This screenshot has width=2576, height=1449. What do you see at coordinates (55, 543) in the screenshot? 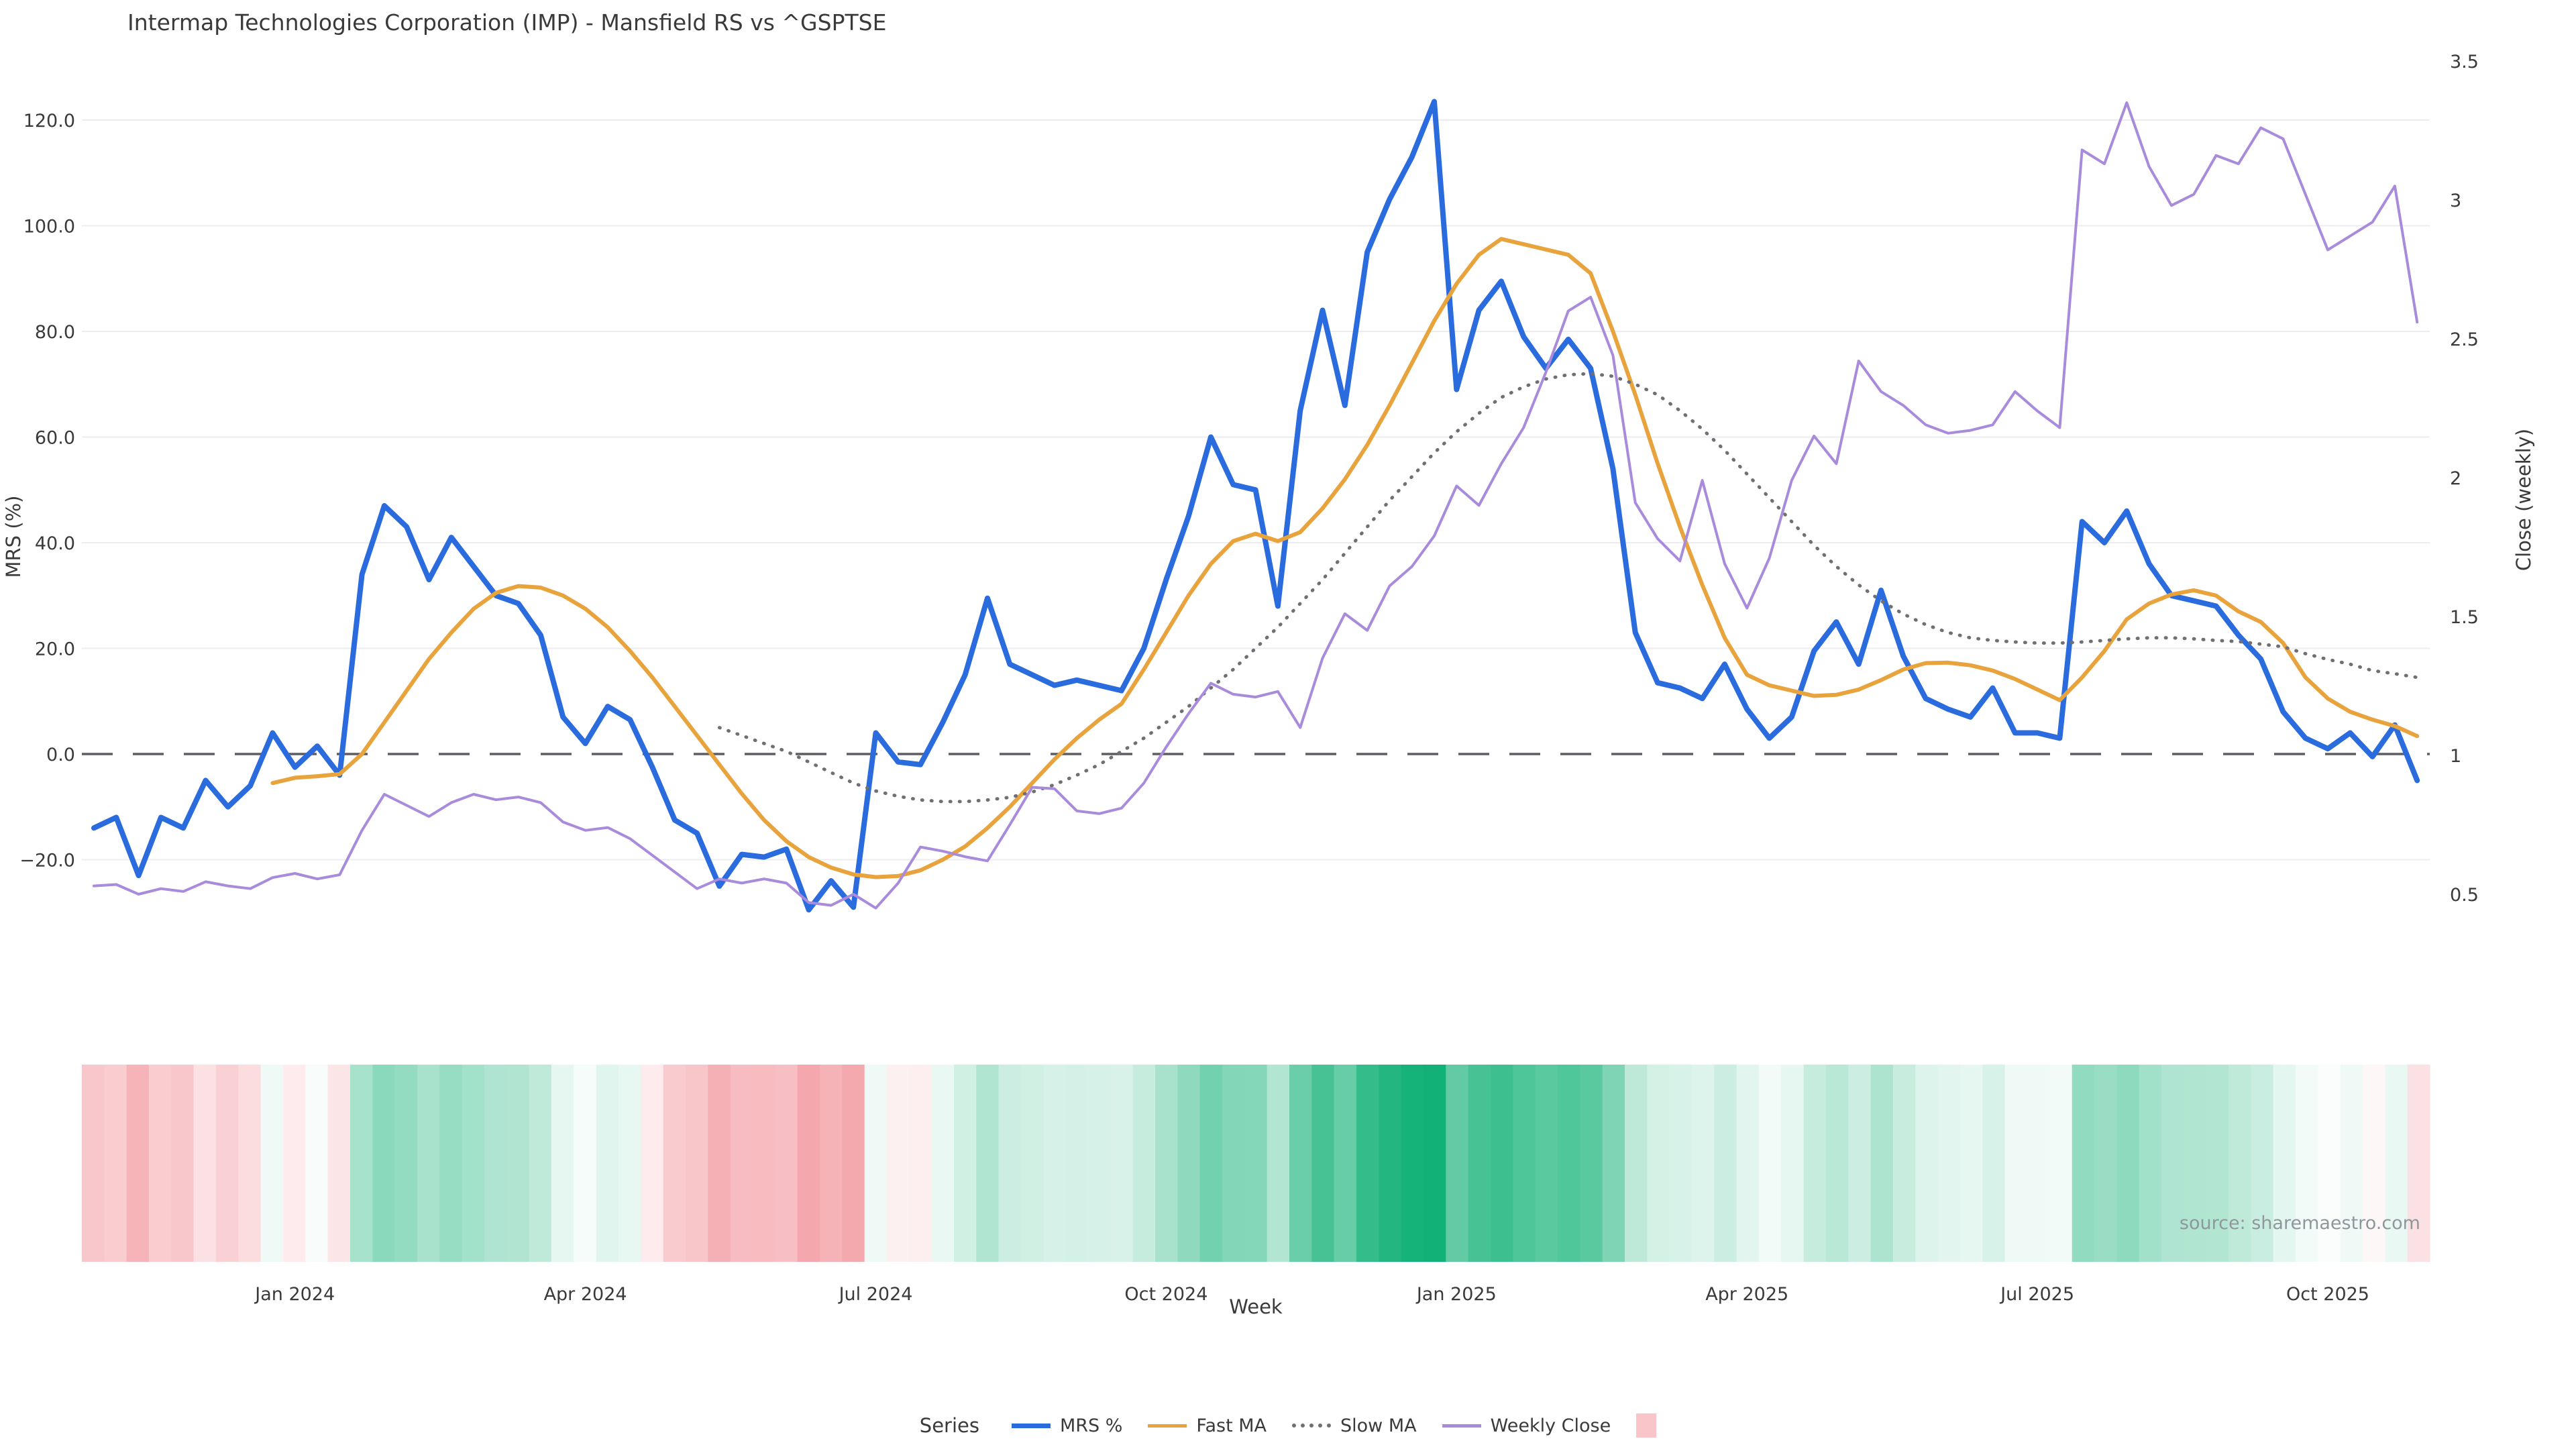
I see `y-left-tick-label: 40.0` at bounding box center [55, 543].